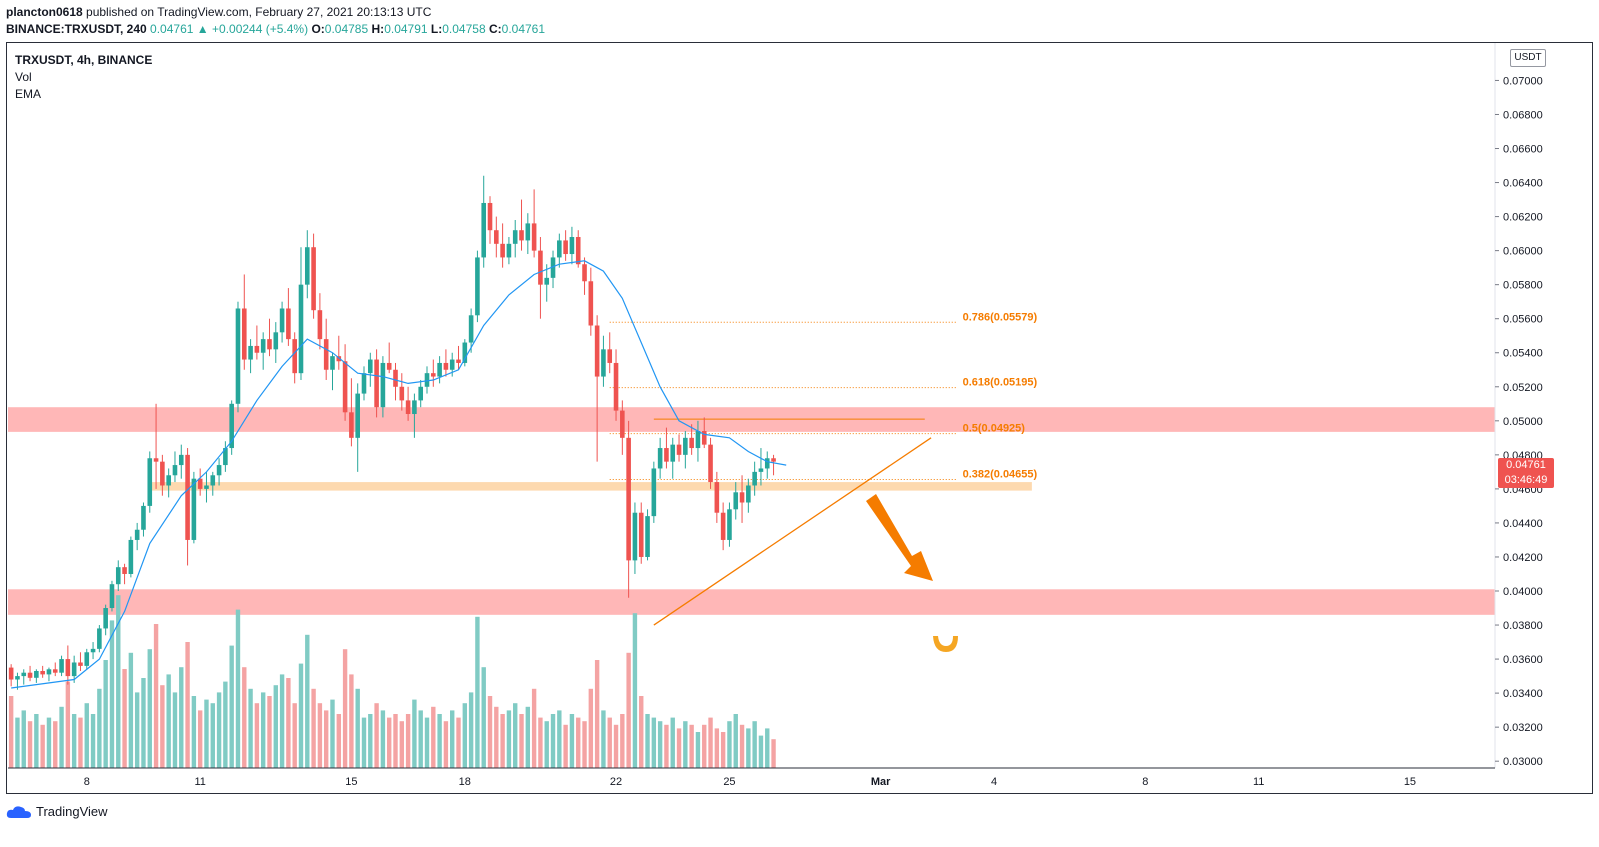  Describe the element at coordinates (1523, 694) in the screenshot. I see `price-tick-label: 0.03400` at that location.